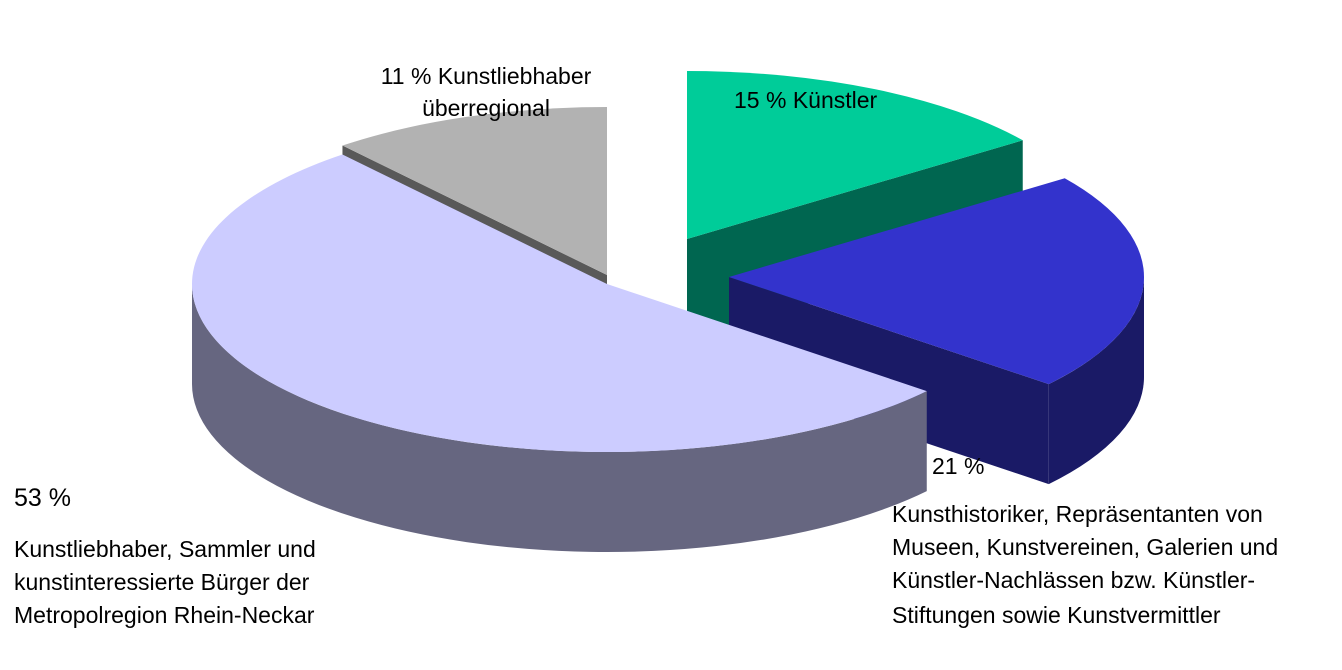 Image resolution: width=1342 pixels, height=670 pixels. What do you see at coordinates (406, 76) in the screenshot?
I see `value-label: 11 %` at bounding box center [406, 76].